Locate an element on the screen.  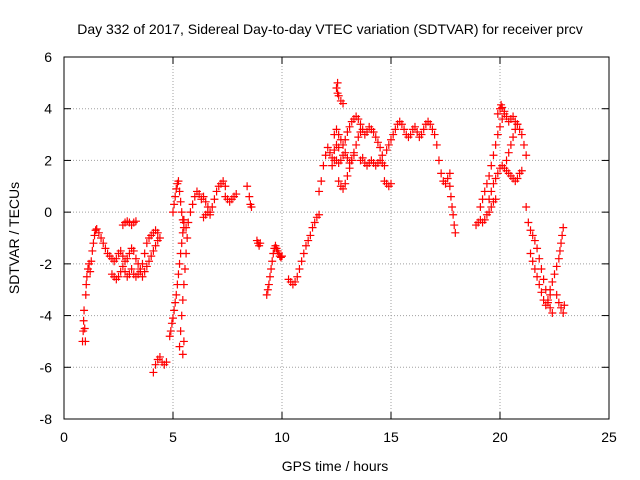
x-tick-label: 0 is located at coordinates (64, 437).